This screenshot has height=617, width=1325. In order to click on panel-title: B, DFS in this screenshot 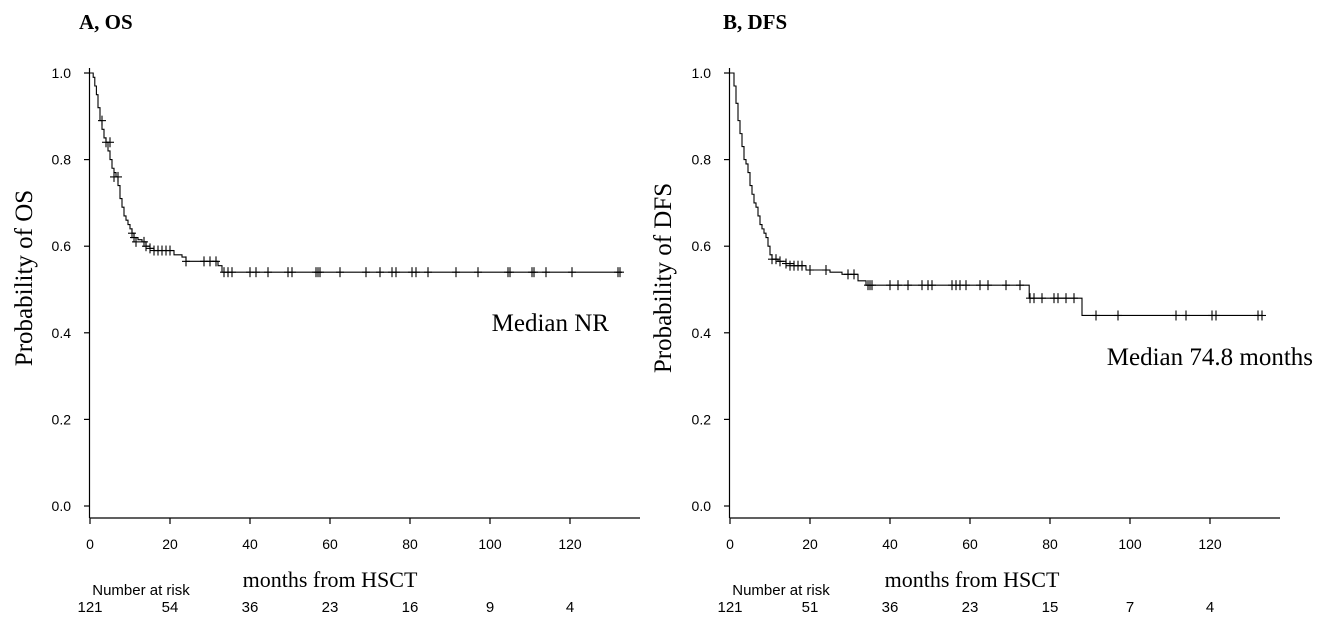, I will do `click(755, 22)`.